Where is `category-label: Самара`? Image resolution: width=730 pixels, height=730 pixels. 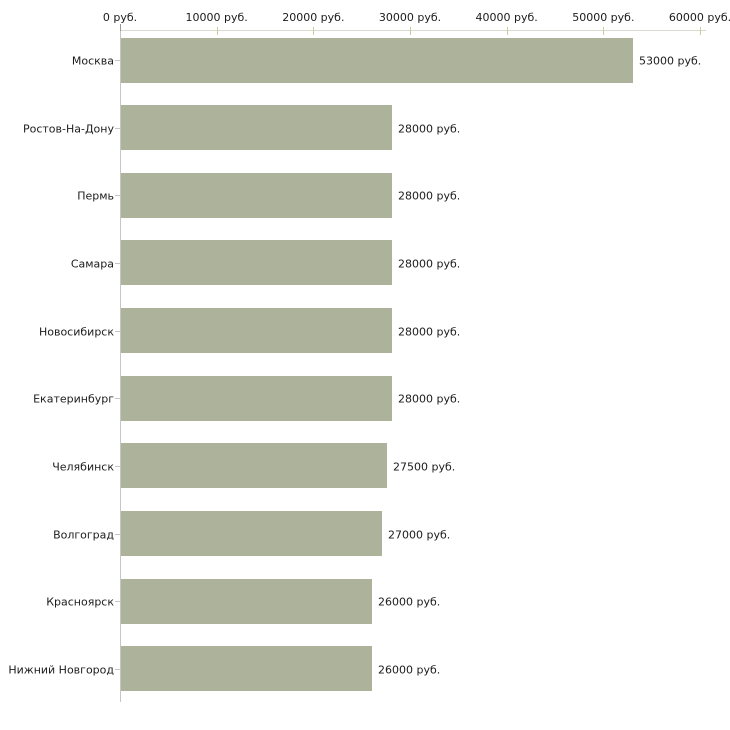 category-label: Самара is located at coordinates (92, 264).